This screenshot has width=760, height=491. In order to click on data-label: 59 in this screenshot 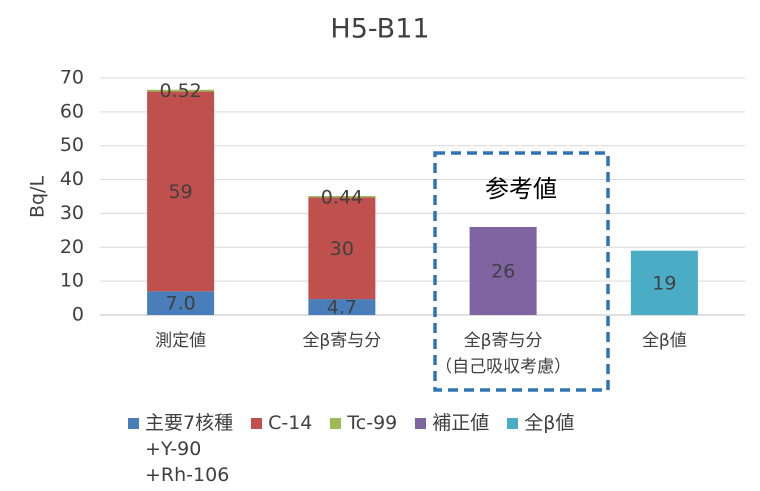, I will do `click(181, 192)`.